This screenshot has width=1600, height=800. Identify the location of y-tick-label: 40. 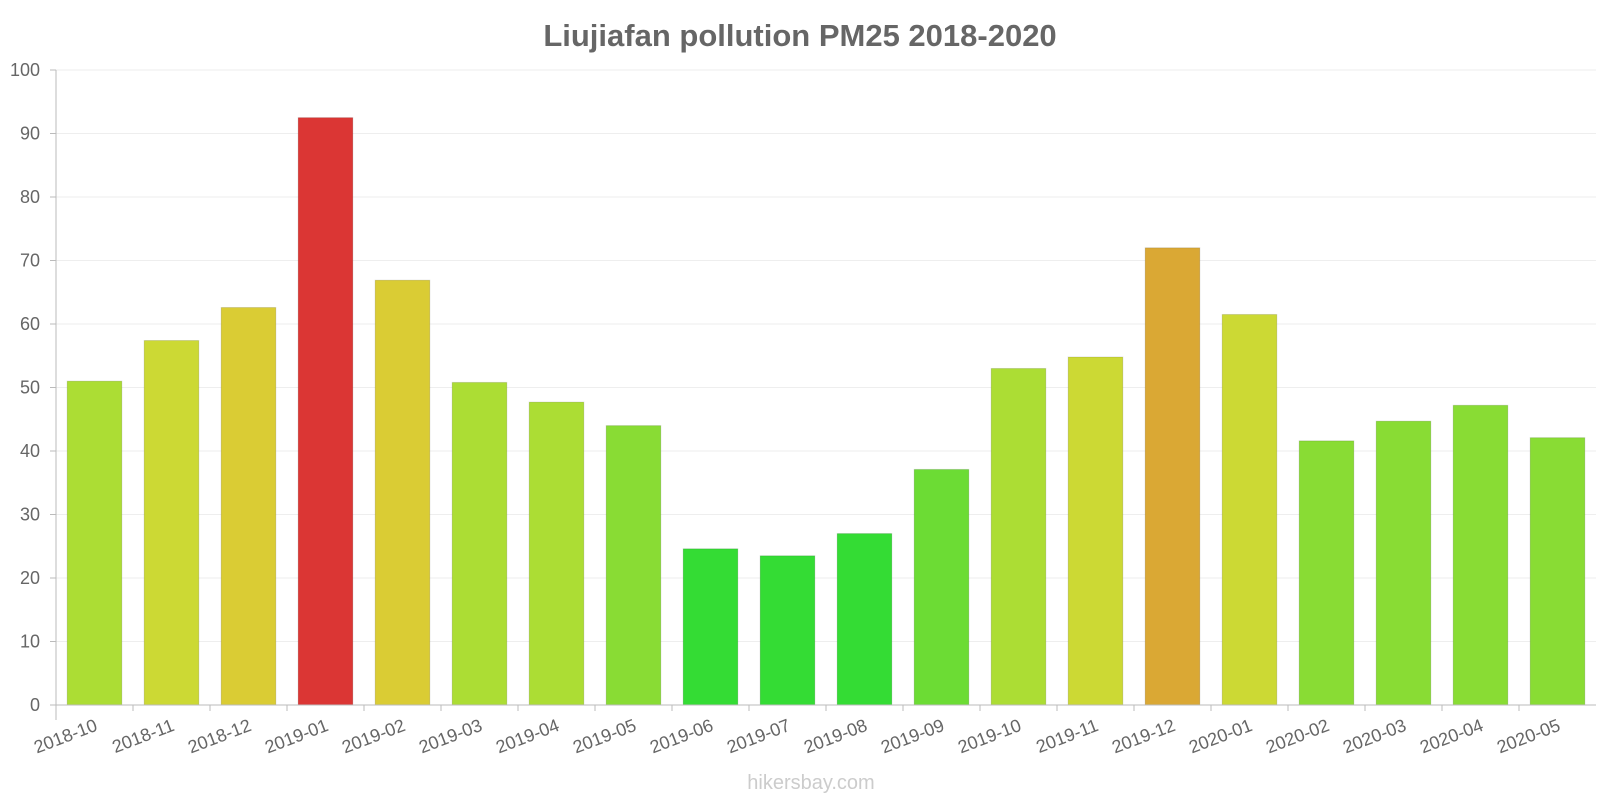
(30, 451).